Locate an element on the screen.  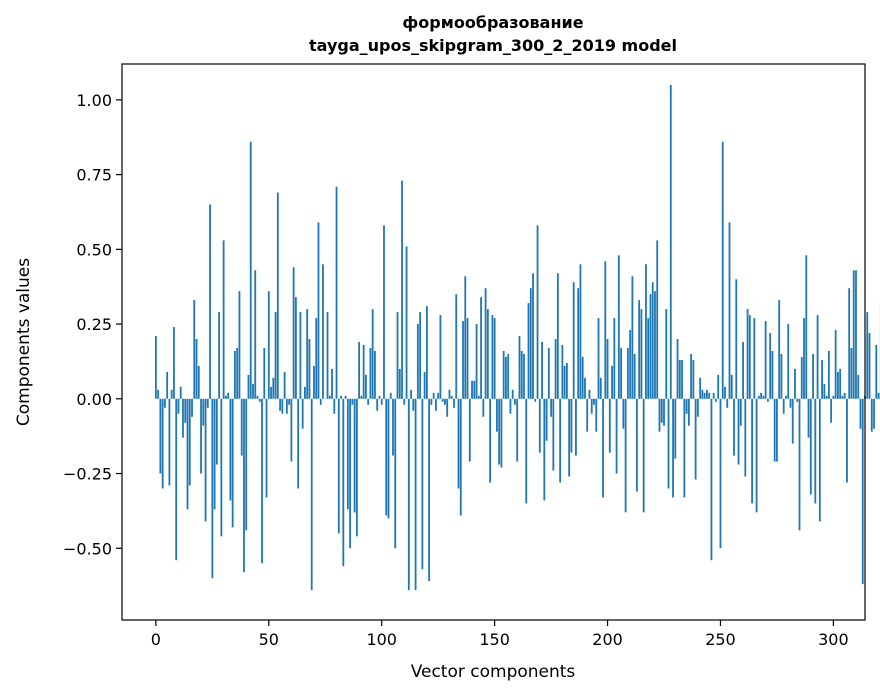
x-tick-label-100: 100 is located at coordinates (381, 639).